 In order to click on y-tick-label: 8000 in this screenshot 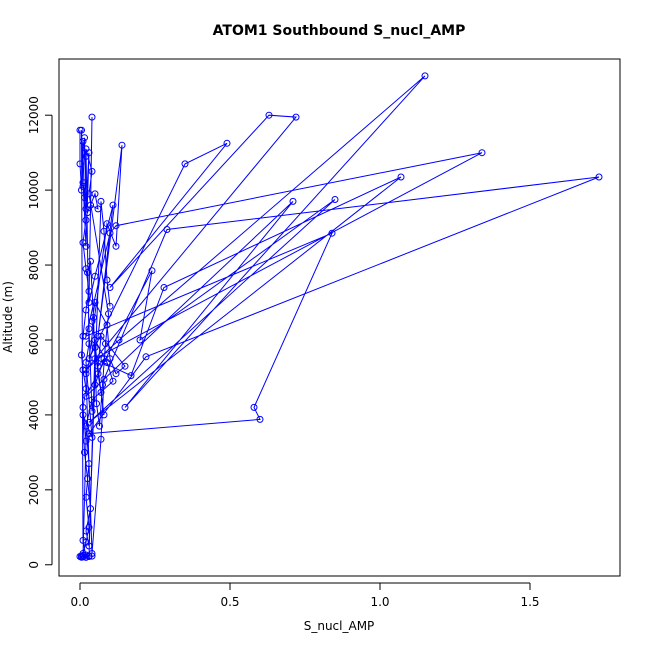, I will do `click(34, 265)`.